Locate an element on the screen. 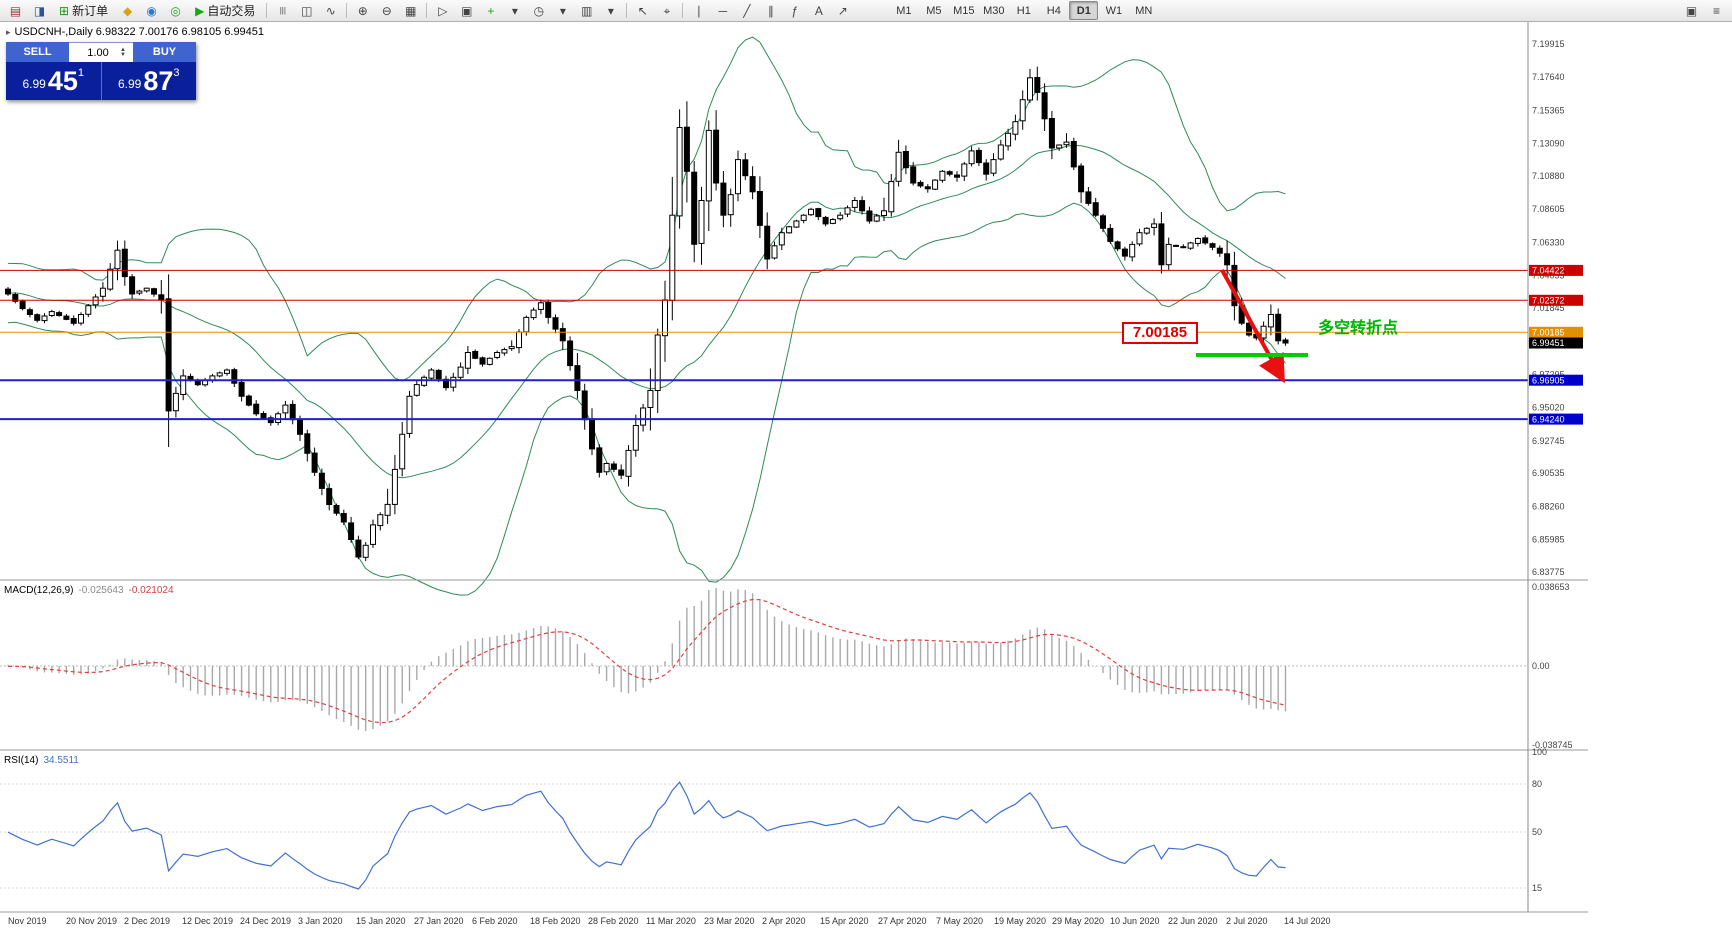 The image size is (1732, 946). trendline-icon-glyph: ╱ is located at coordinates (747, 10).